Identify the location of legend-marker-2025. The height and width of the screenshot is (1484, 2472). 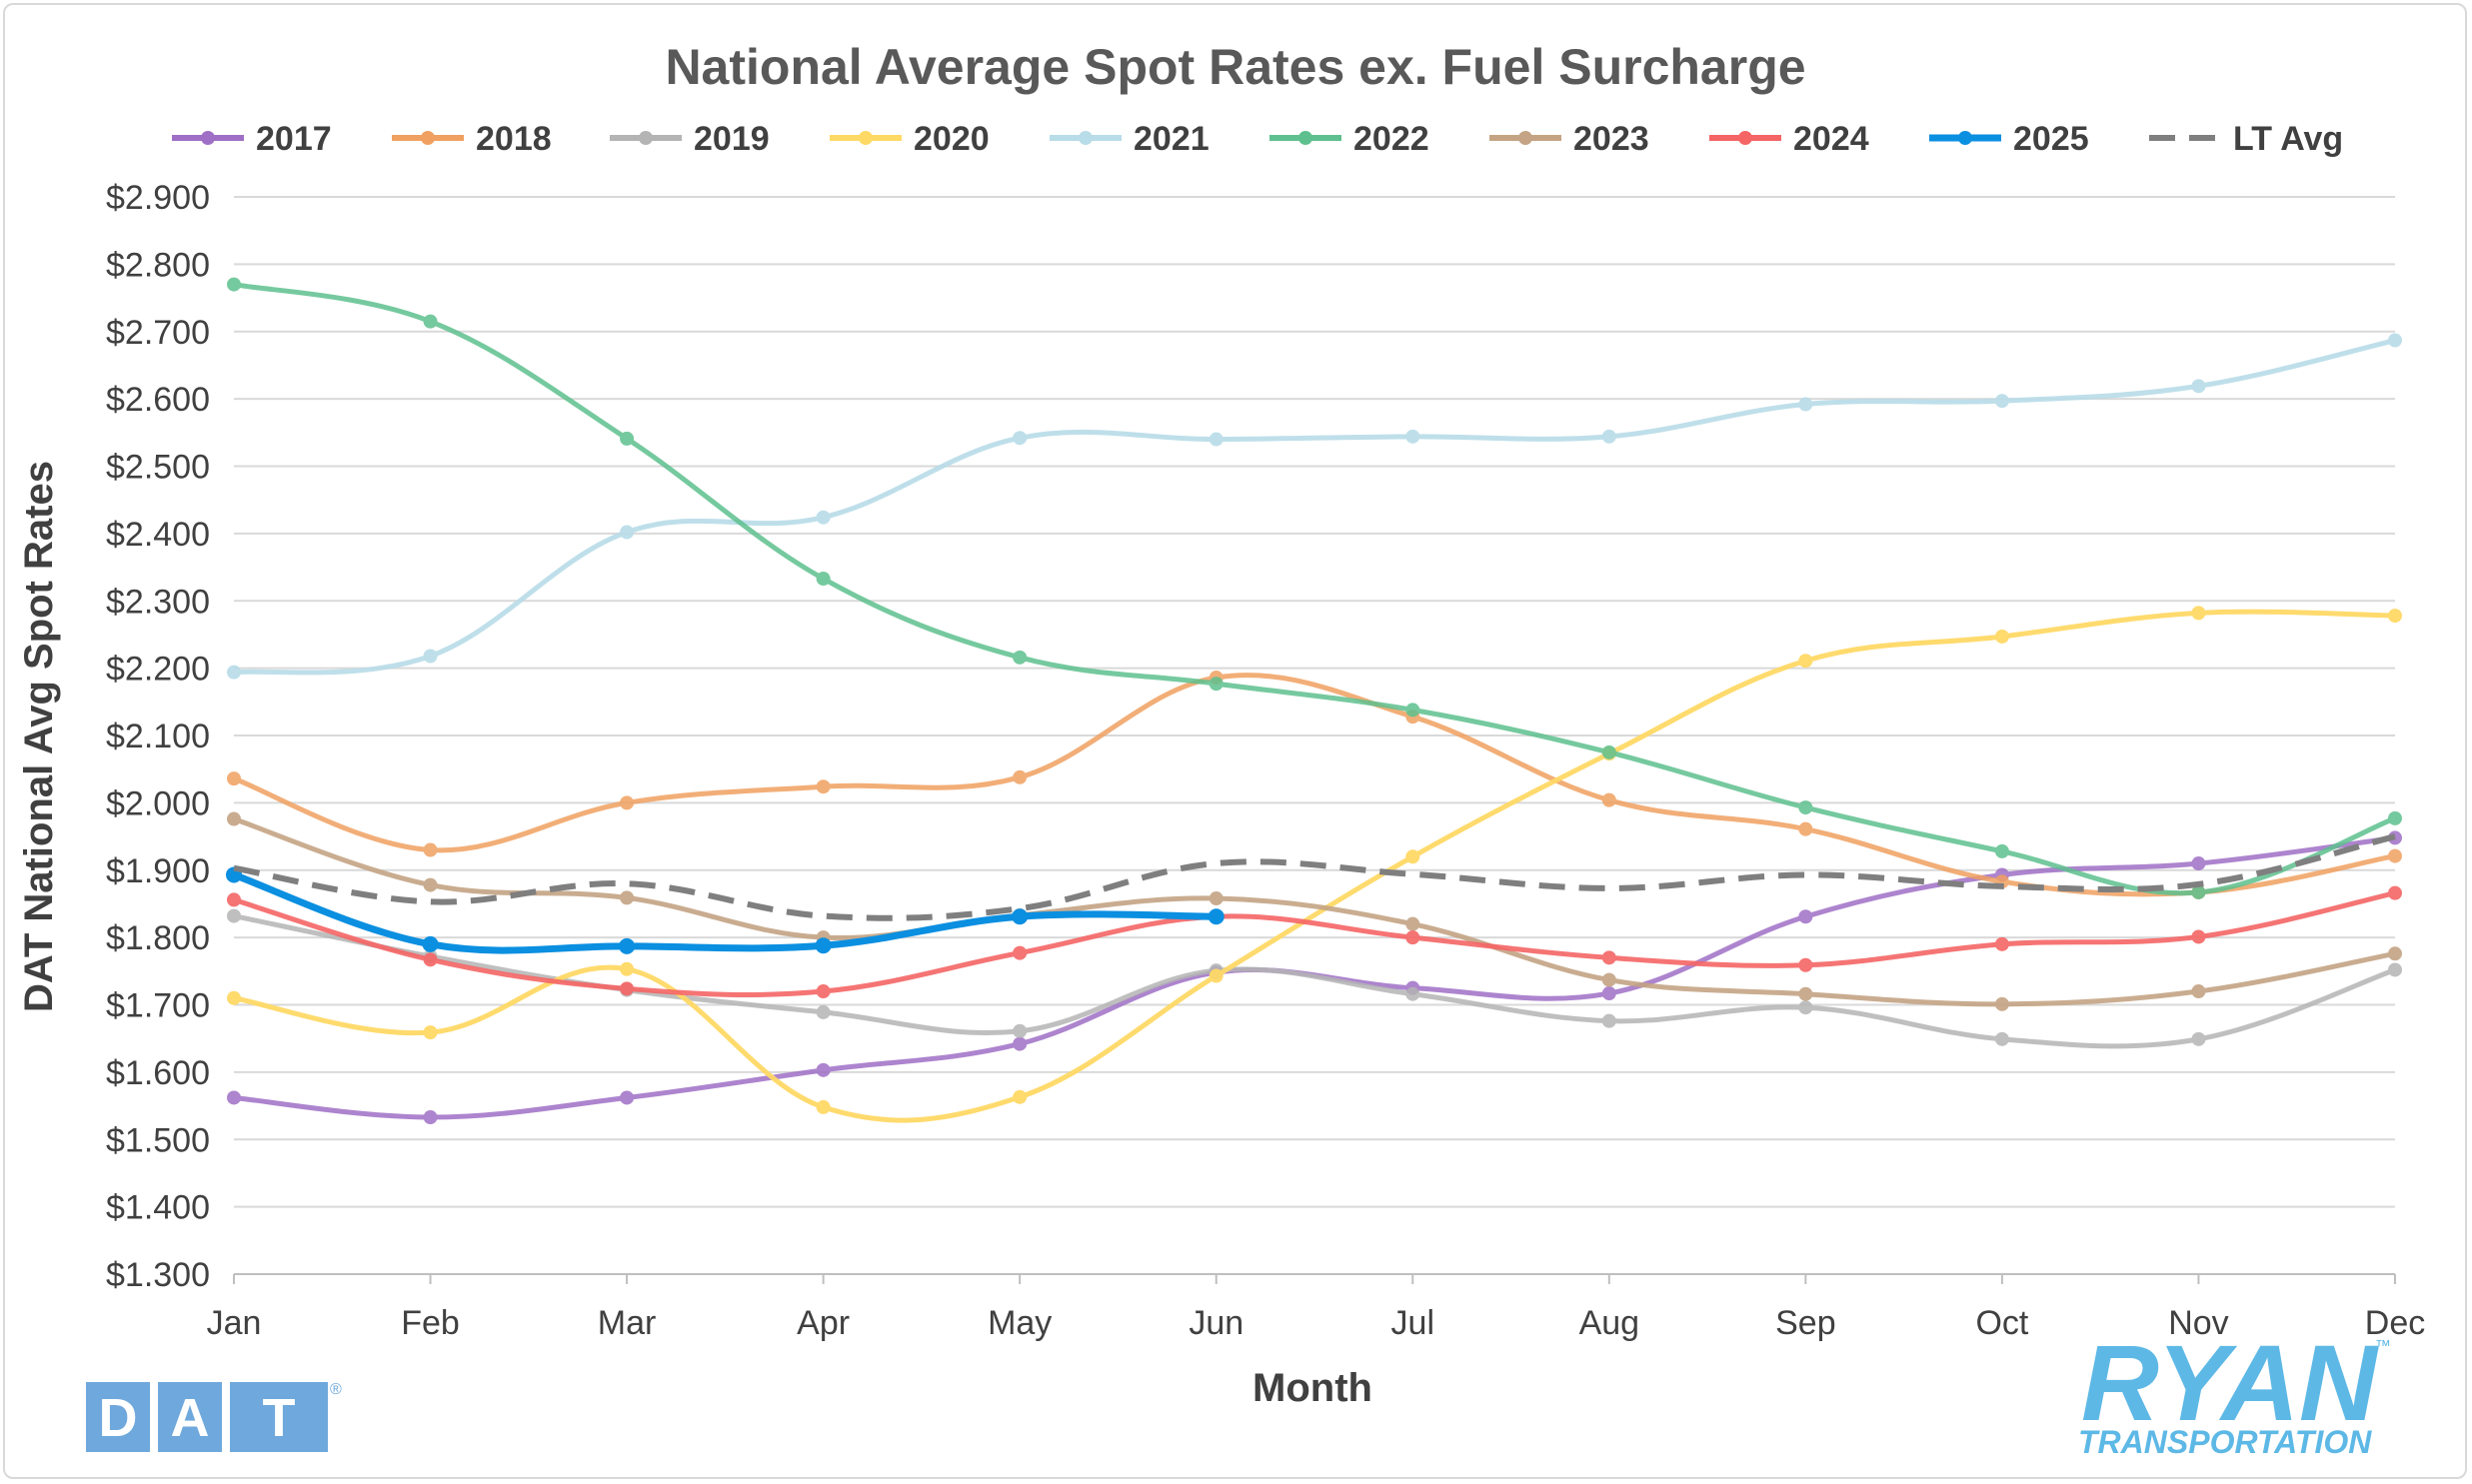
(1965, 138).